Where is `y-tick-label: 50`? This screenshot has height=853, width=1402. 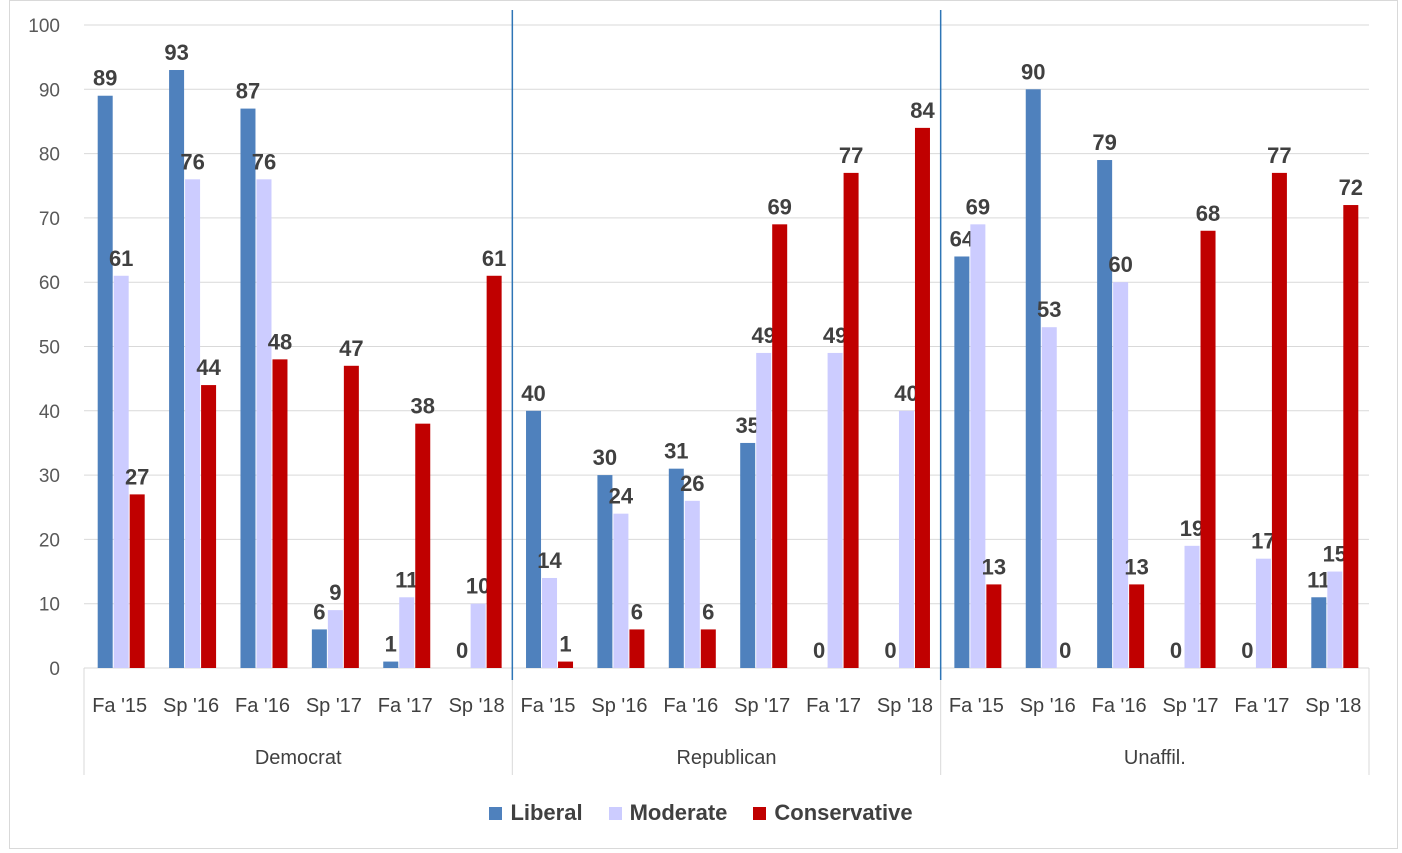
y-tick-label: 50 is located at coordinates (49, 348).